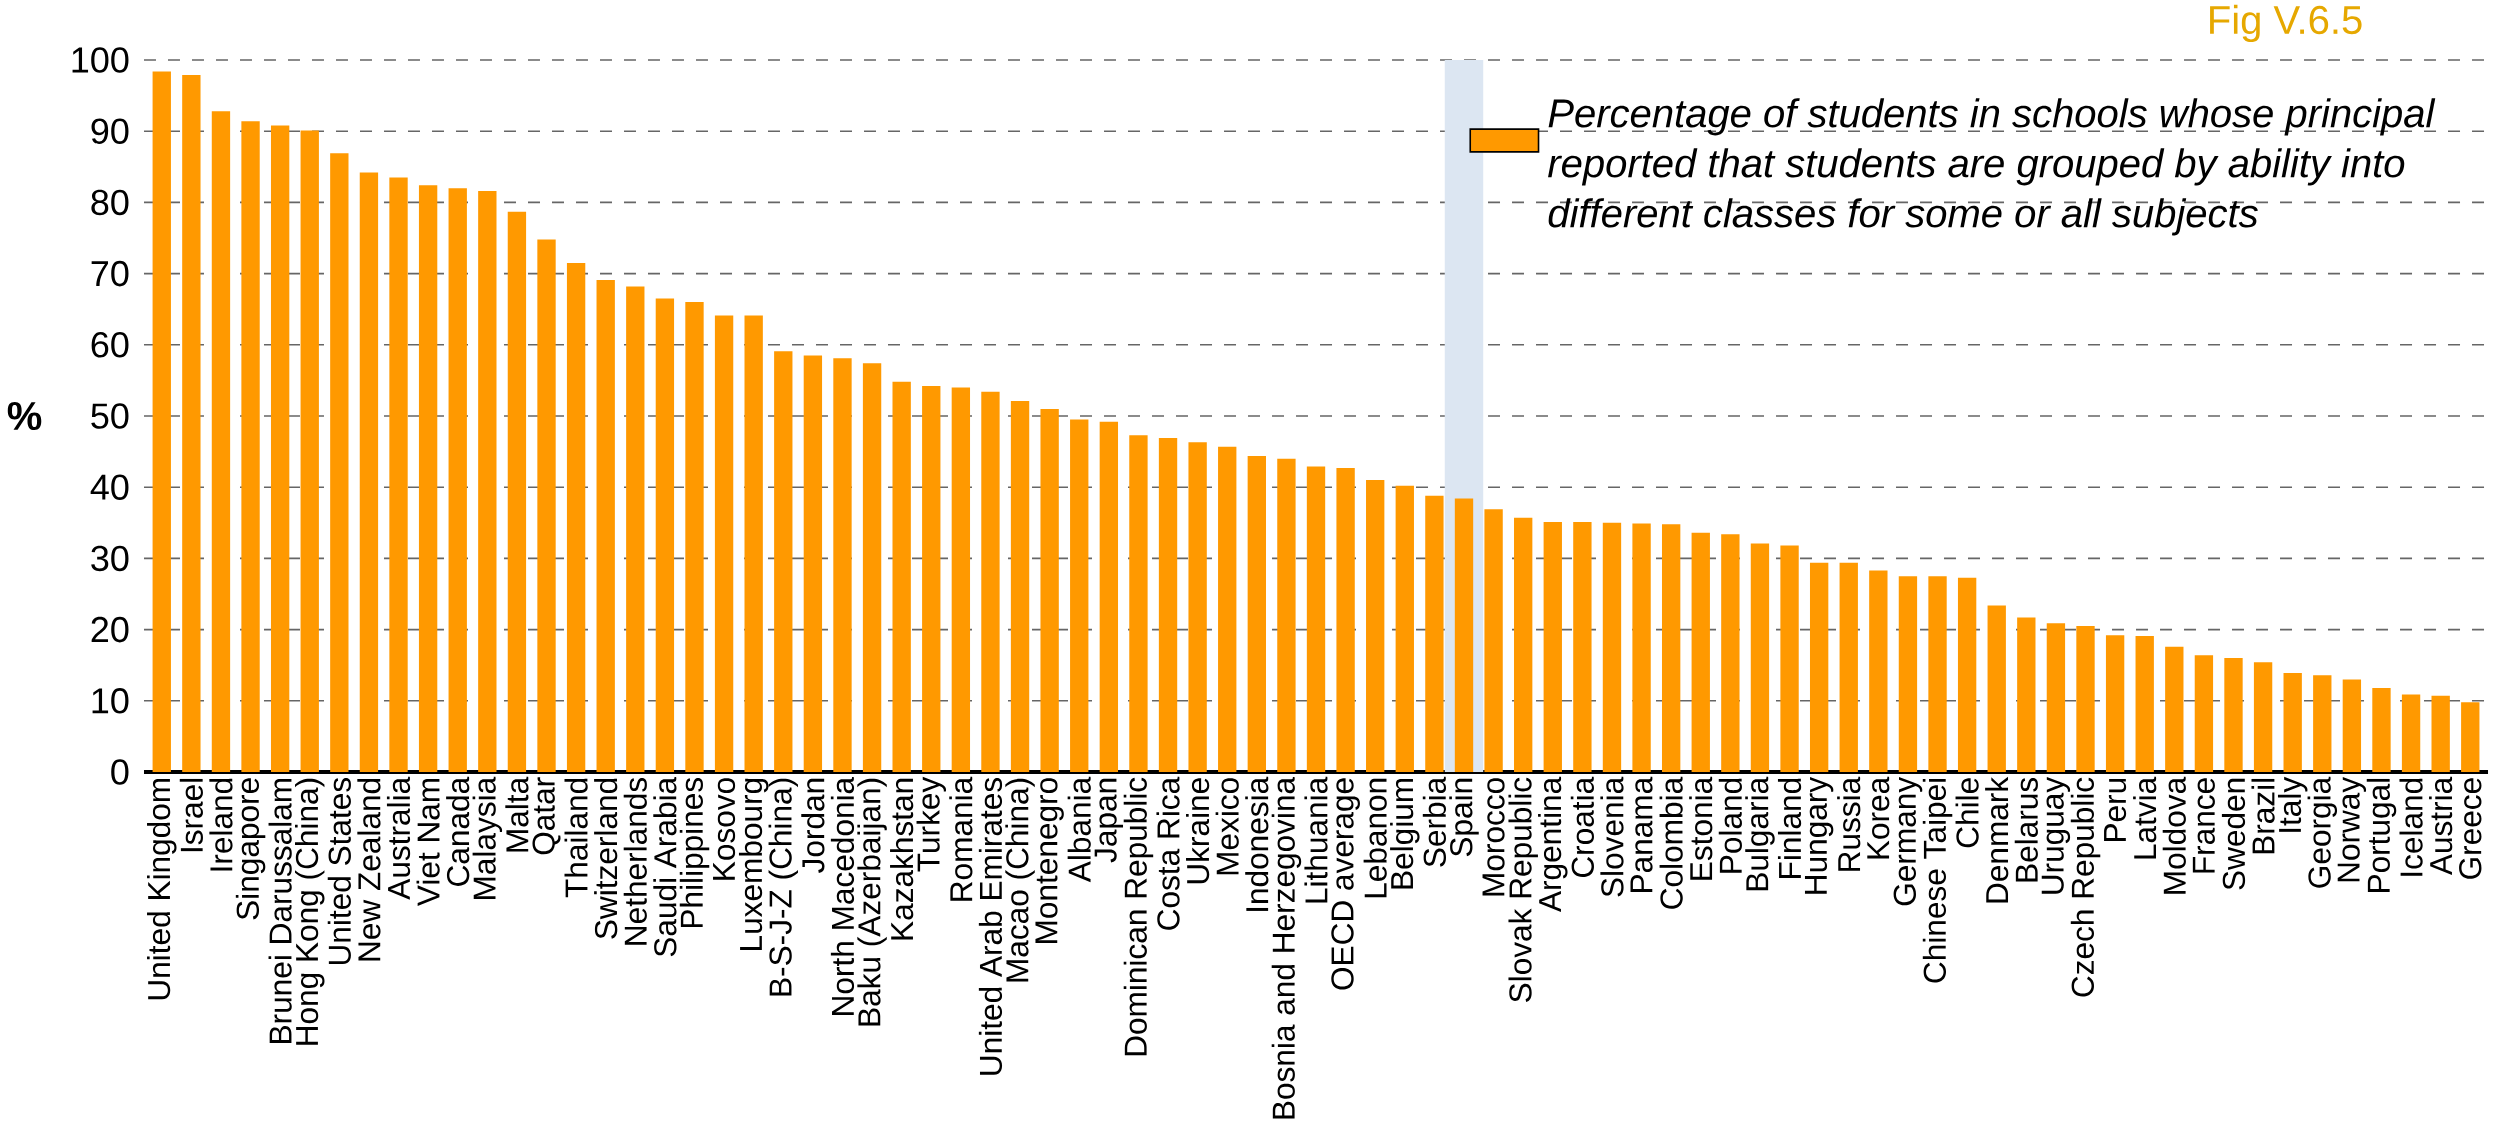 This screenshot has height=1140, width=2506. Describe the element at coordinates (1375, 838) in the screenshot. I see `x-tick-label: Lebanon` at that location.